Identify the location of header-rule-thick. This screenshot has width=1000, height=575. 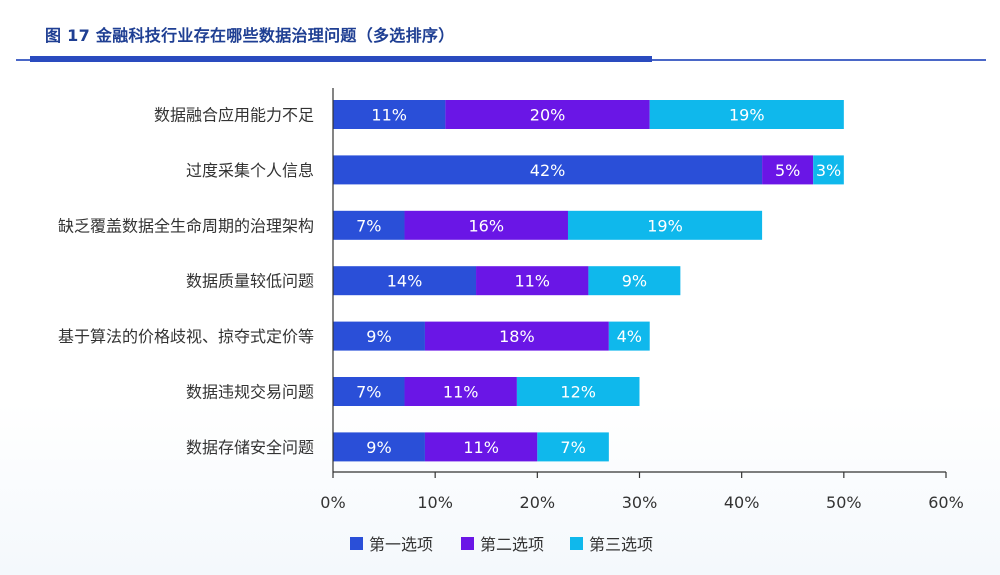
(341, 59).